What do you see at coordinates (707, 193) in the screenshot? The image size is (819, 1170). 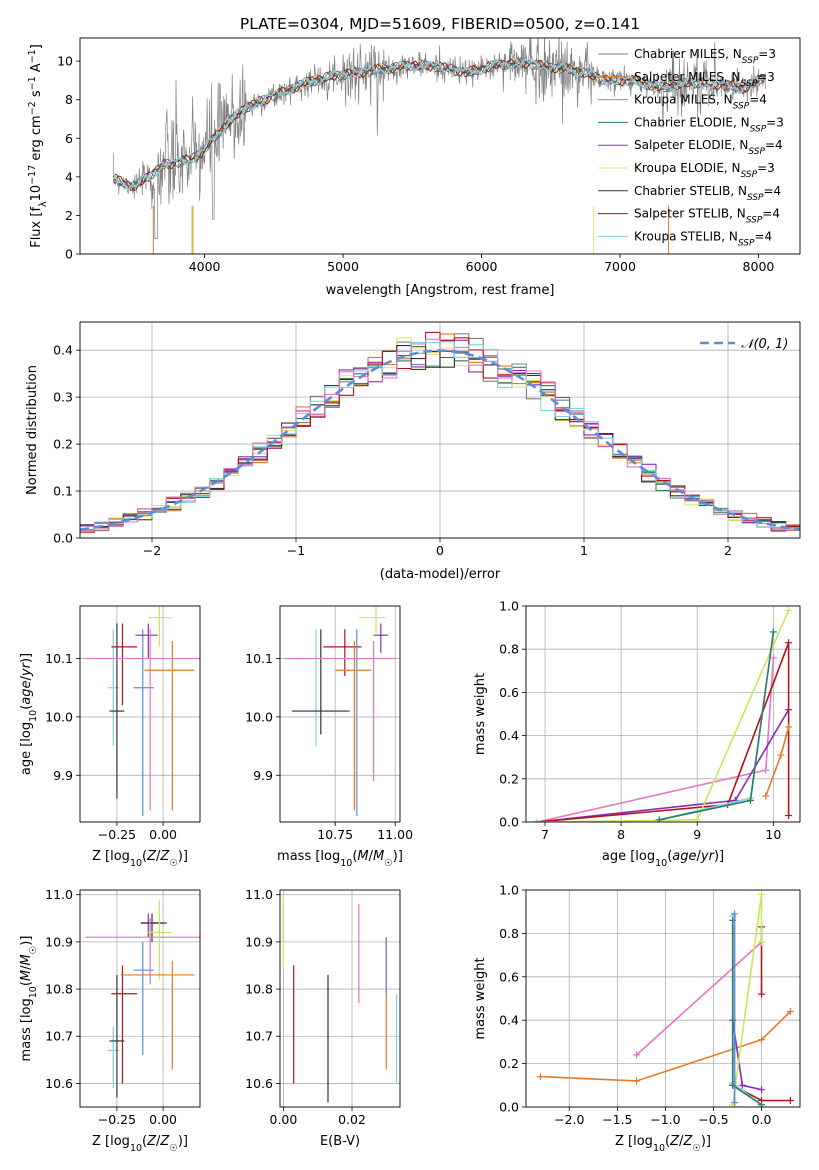 I see `legend-entry: Chabrier STELIB, NSSP=4` at bounding box center [707, 193].